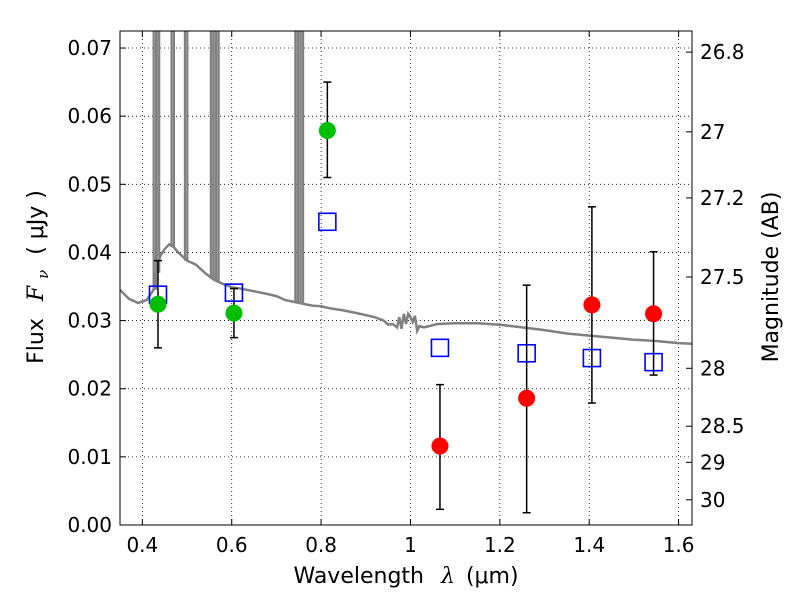 The height and width of the screenshot is (600, 800). What do you see at coordinates (89, 116) in the screenshot?
I see `y-tick-label: 0.06` at bounding box center [89, 116].